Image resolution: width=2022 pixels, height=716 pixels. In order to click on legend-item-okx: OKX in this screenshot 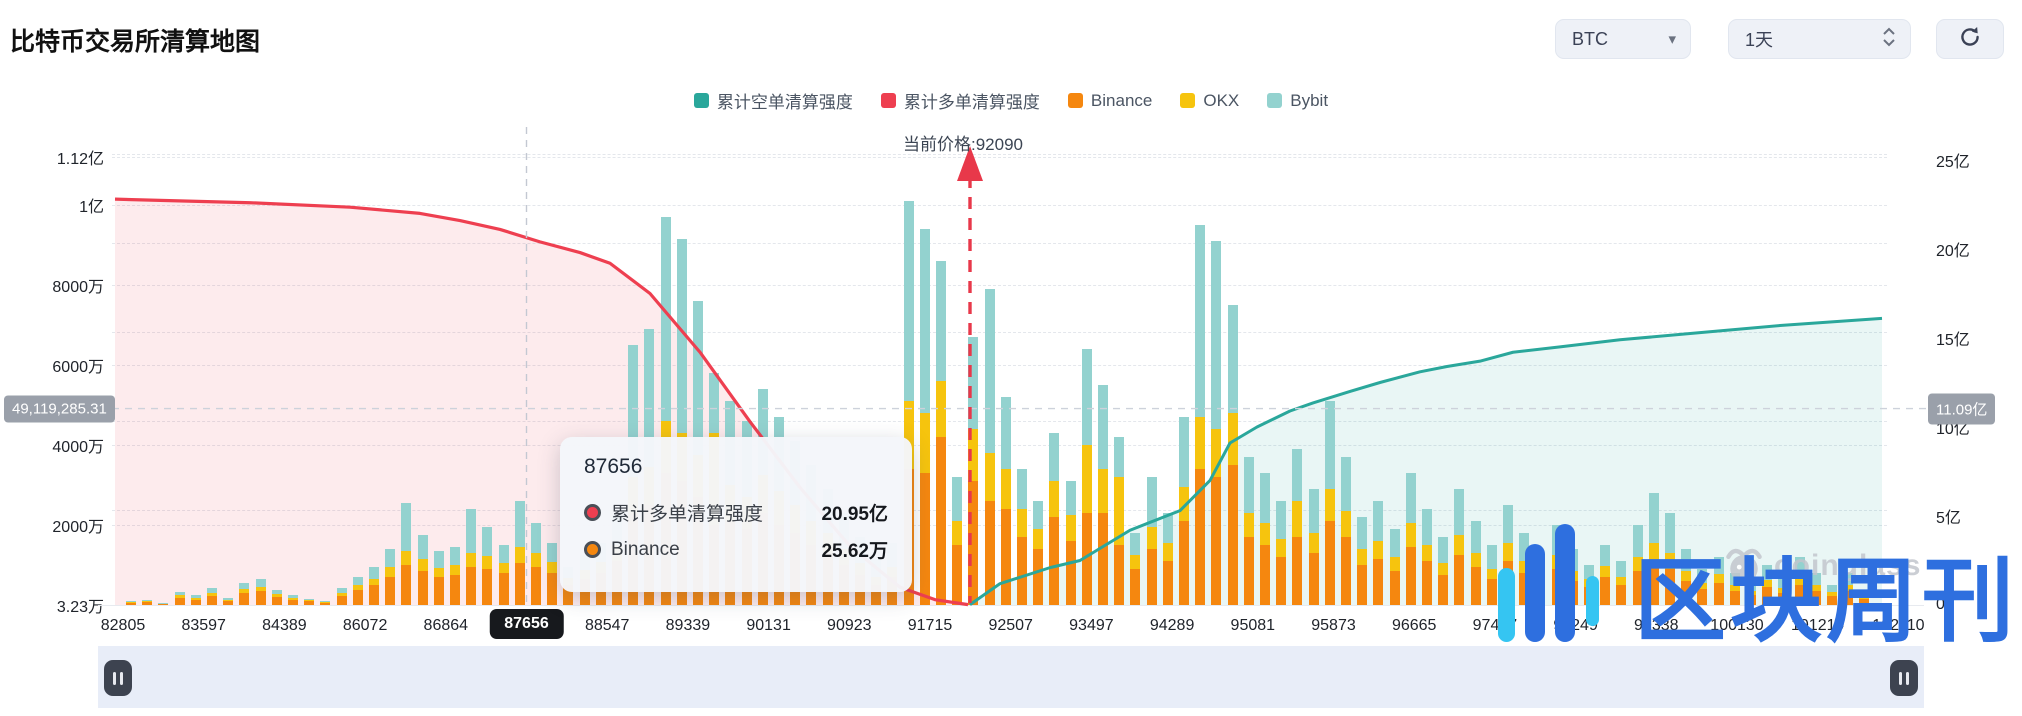, I will do `click(1209, 100)`.